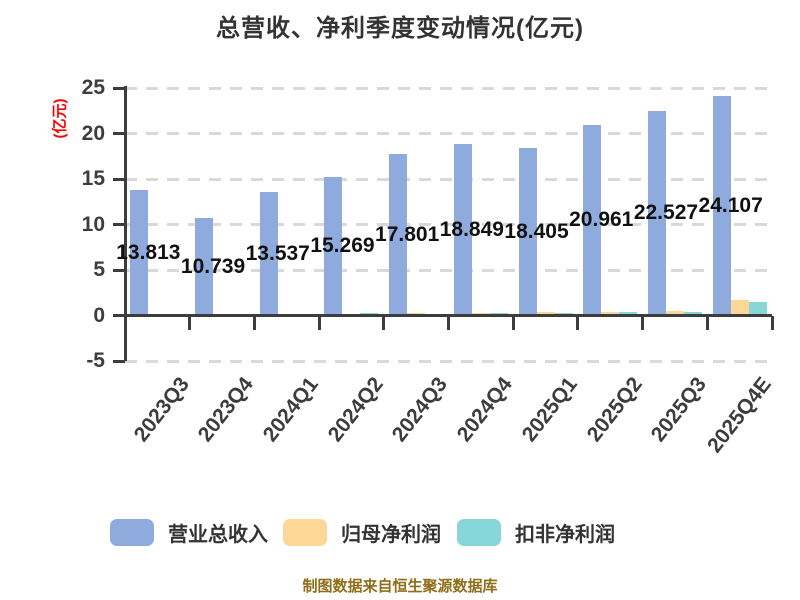 The width and height of the screenshot is (800, 600). Describe the element at coordinates (400, 28) in the screenshot. I see `chart-title: 总营收、净利季度变动情况(亿元)` at that location.